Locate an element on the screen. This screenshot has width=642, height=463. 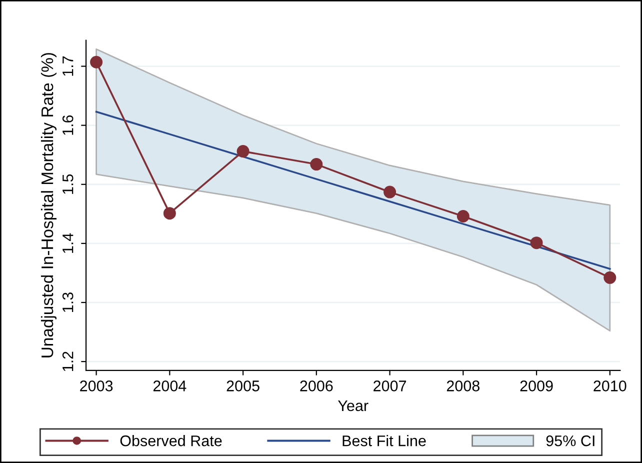
x-tick-label: 2009 is located at coordinates (536, 386).